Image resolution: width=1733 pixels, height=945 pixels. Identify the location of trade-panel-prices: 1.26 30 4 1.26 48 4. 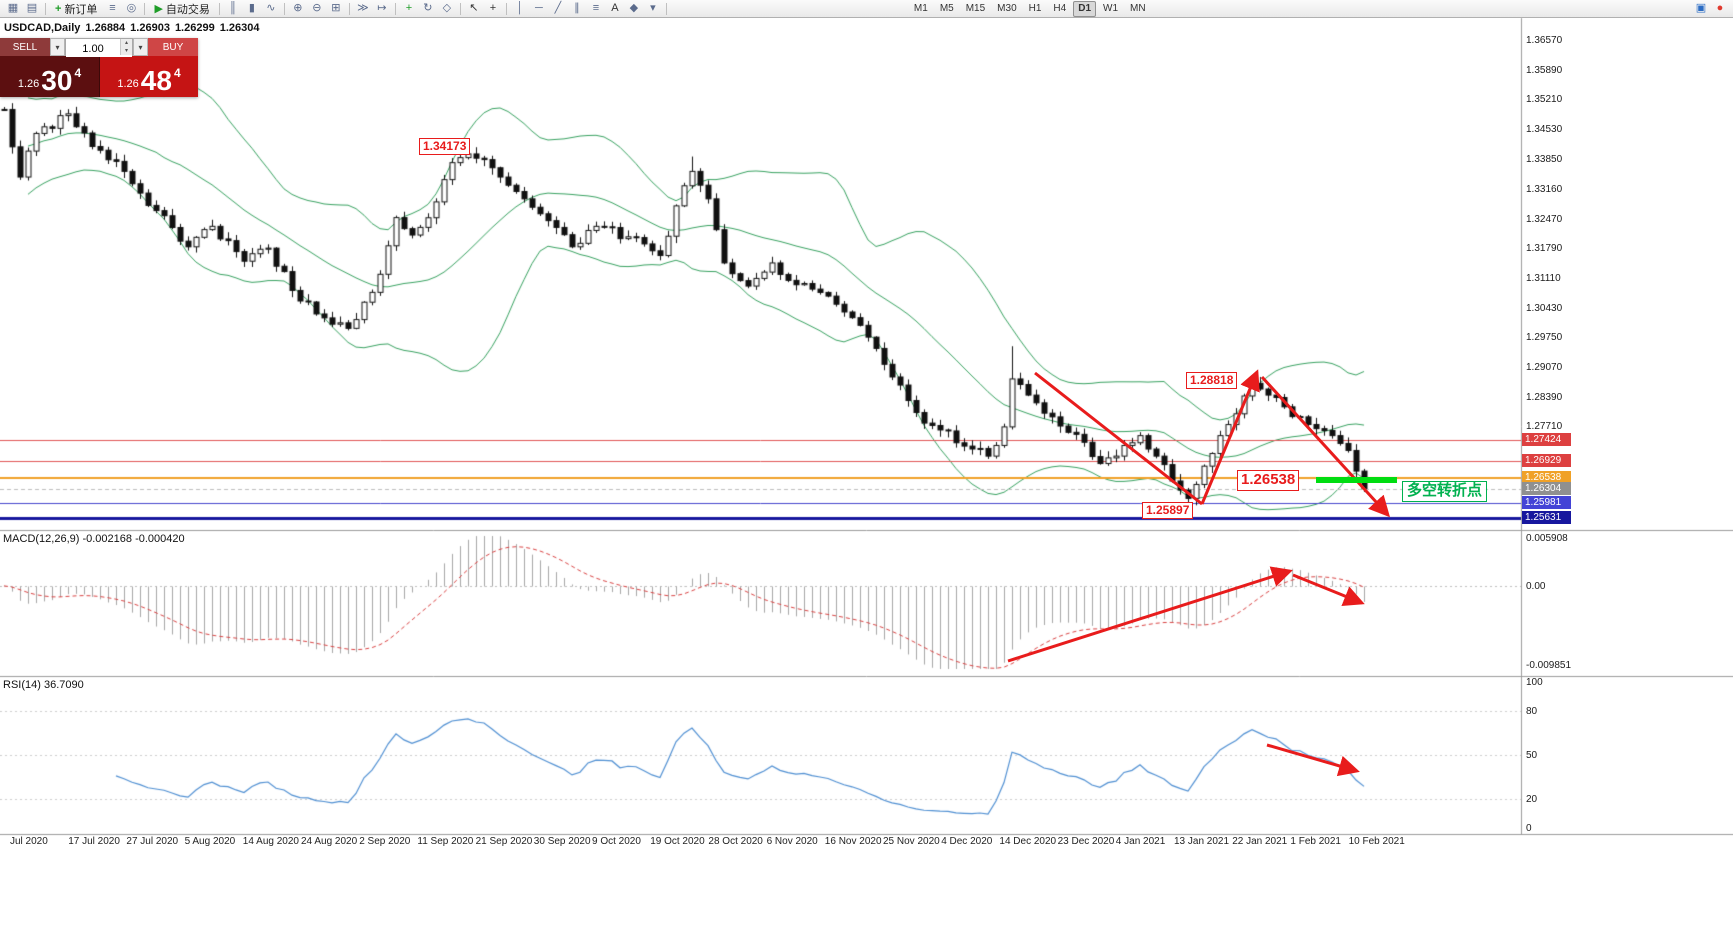
(99, 76).